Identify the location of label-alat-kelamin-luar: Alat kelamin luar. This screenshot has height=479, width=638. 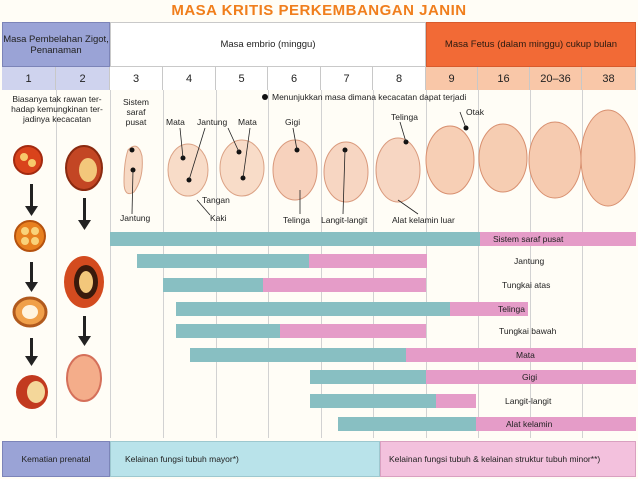
(423, 220).